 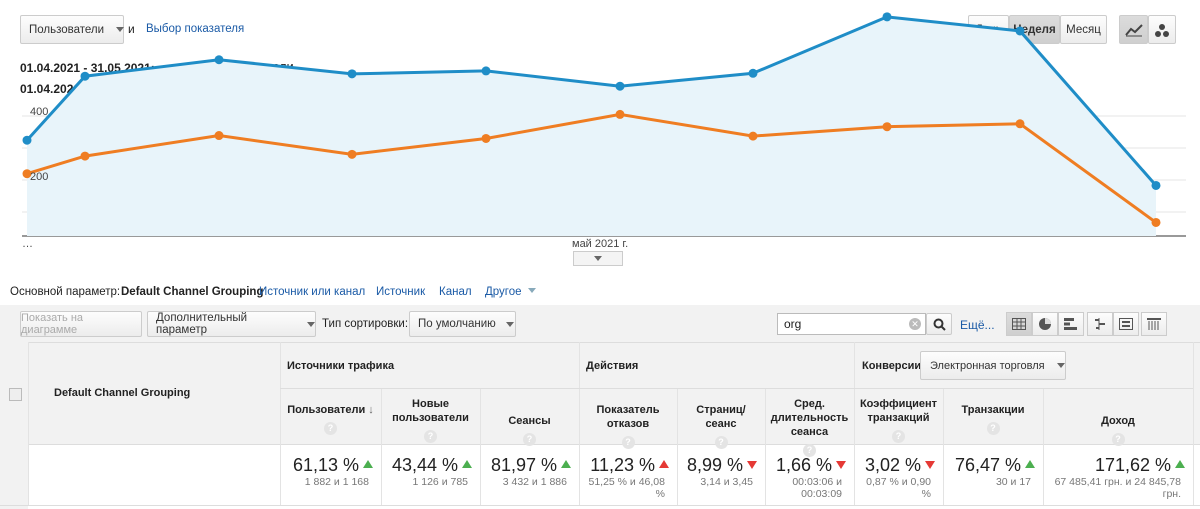 I want to click on pivot-view-button, so click(x=1154, y=324).